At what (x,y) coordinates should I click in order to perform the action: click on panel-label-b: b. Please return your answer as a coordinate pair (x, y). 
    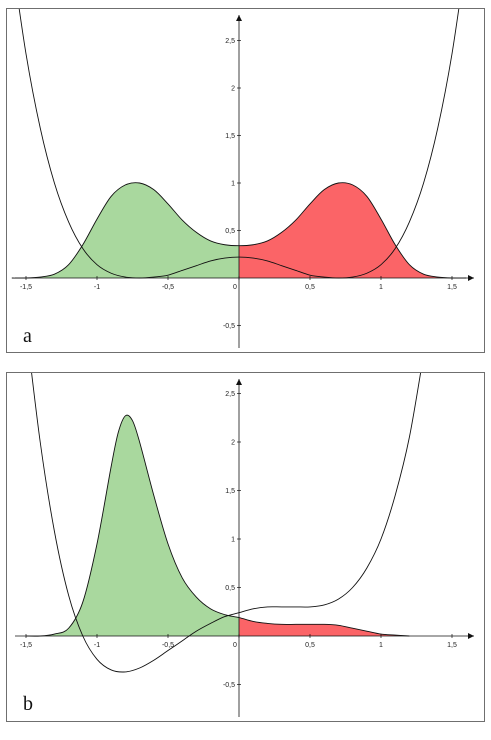
    Looking at the image, I should click on (28, 704).